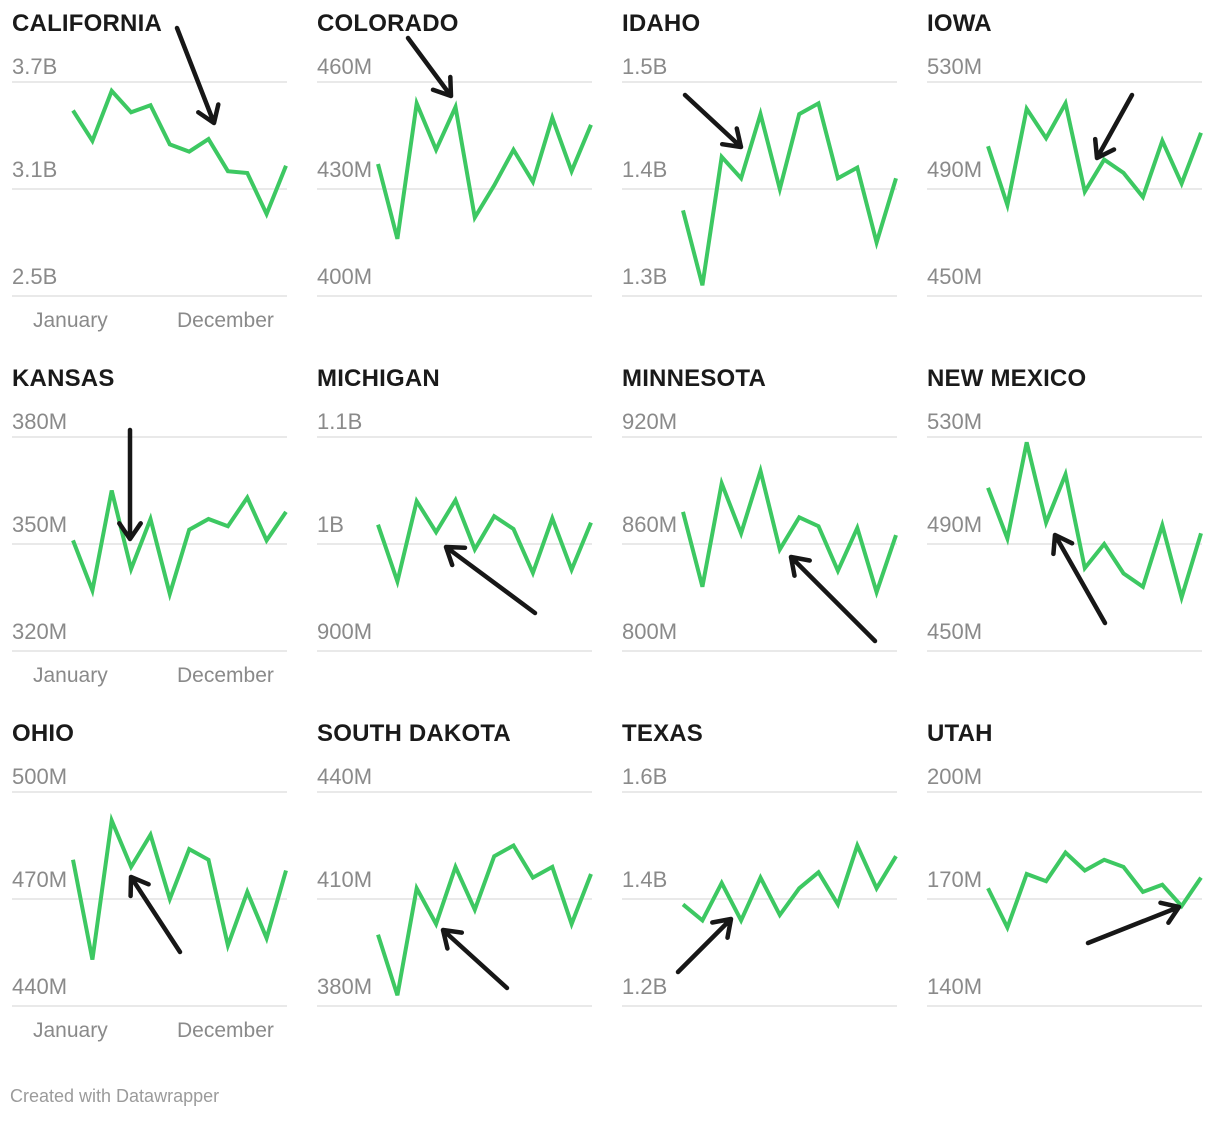 Image resolution: width=1220 pixels, height=1124 pixels. What do you see at coordinates (955, 986) in the screenshot?
I see `y-tick-label: 140M` at bounding box center [955, 986].